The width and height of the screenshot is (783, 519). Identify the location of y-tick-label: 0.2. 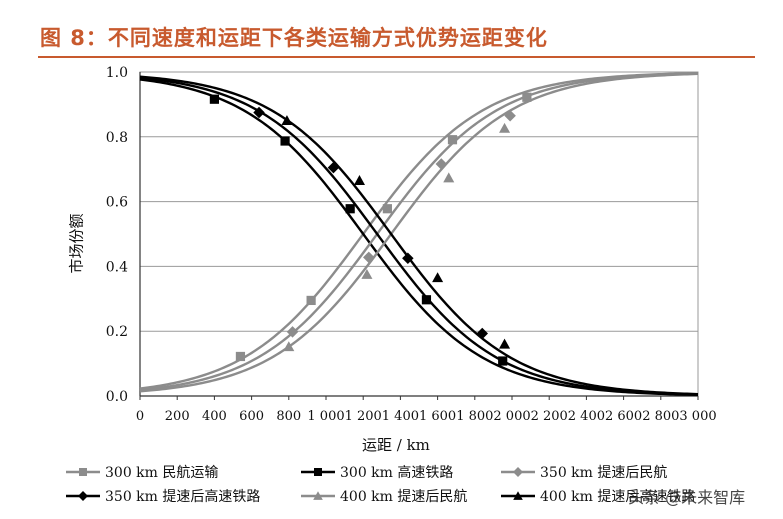
(117, 332).